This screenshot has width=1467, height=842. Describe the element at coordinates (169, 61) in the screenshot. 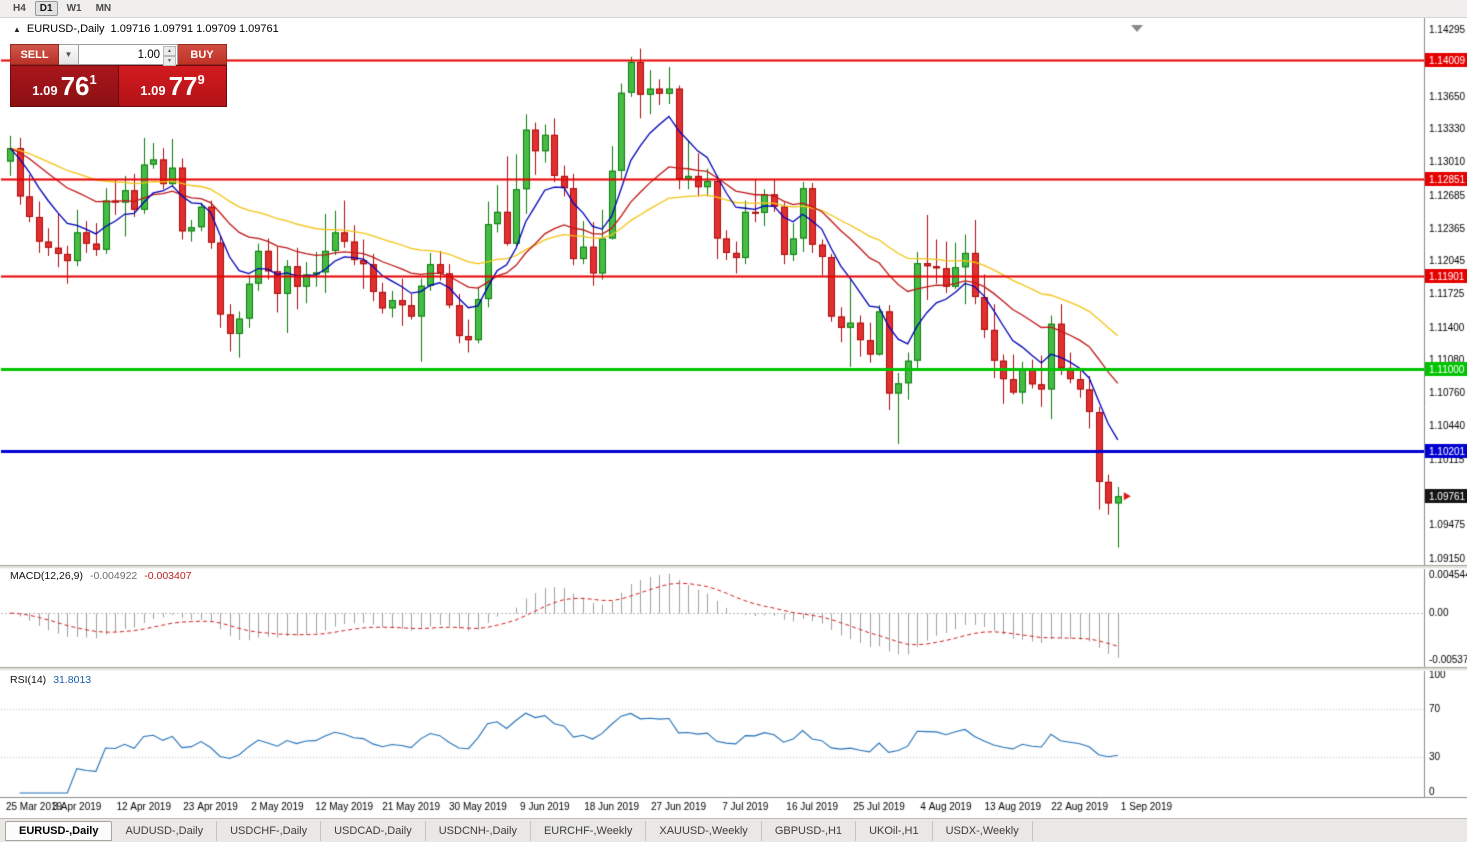

I see `stepper-down-icon: ▼` at that location.